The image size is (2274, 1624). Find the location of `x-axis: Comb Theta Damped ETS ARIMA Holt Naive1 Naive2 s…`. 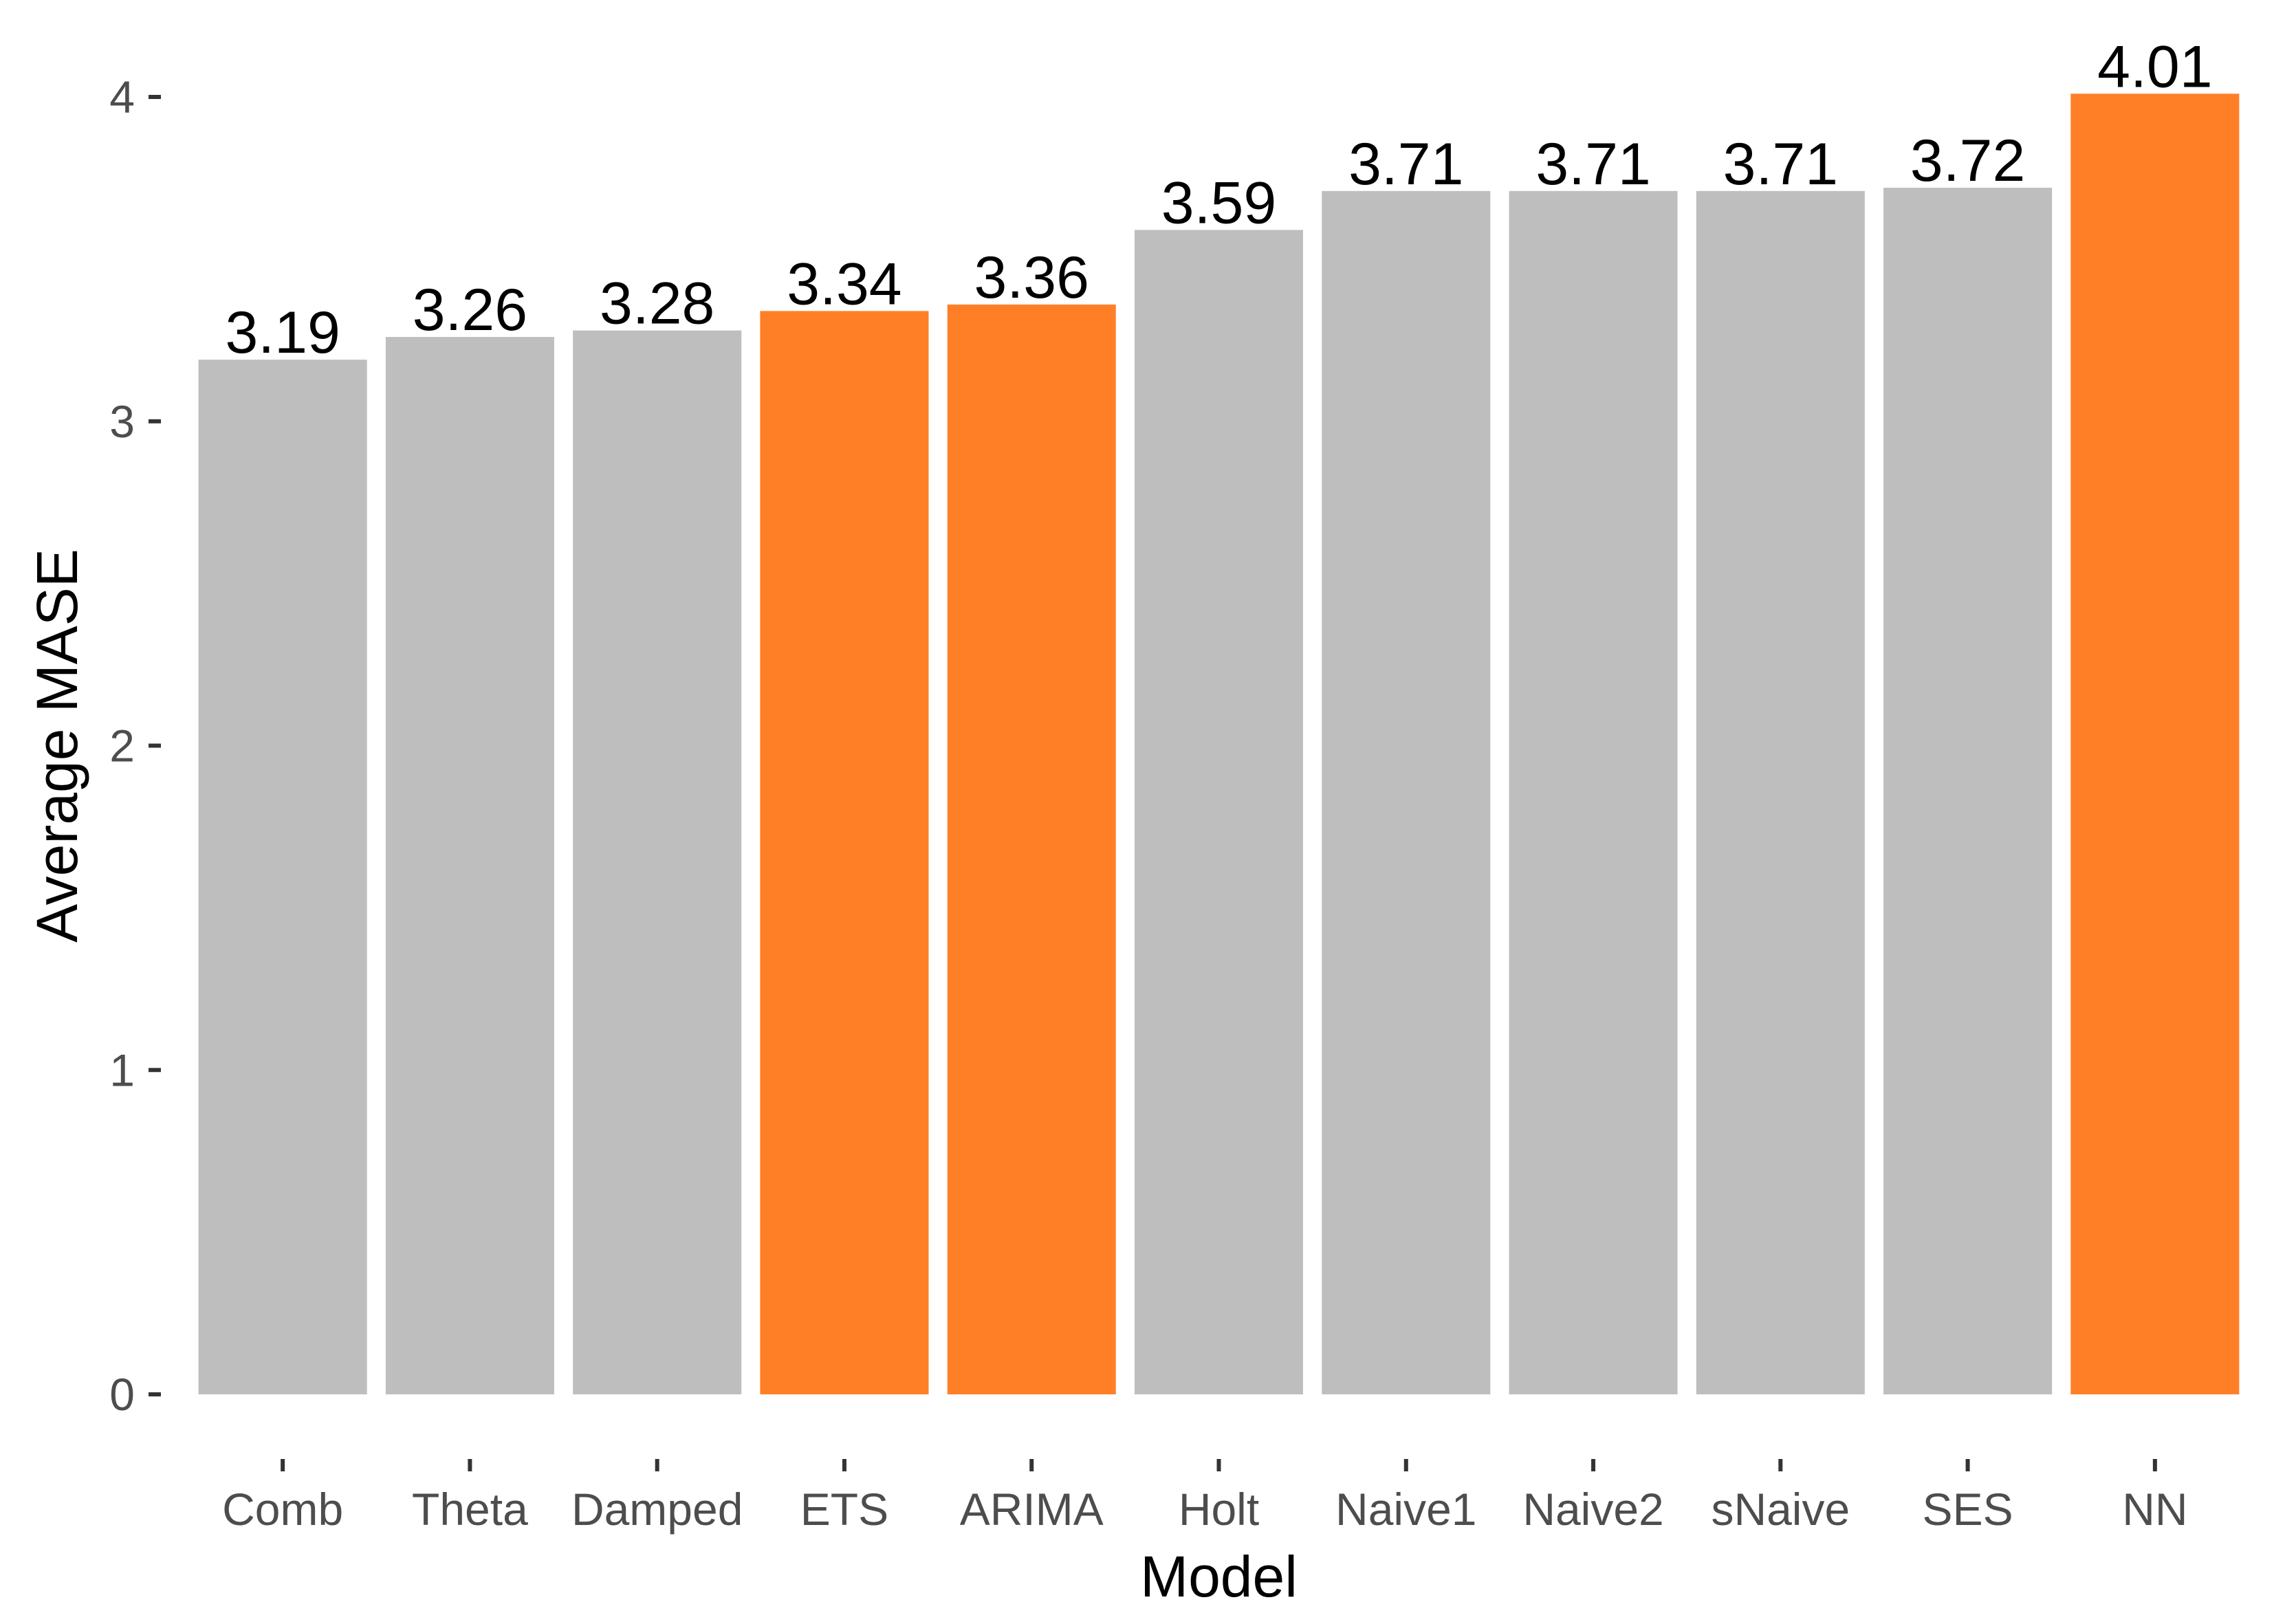

x-axis: Comb Theta Damped ETS ARIMA Holt Naive1 Naive2 s… is located at coordinates (1205, 1497).